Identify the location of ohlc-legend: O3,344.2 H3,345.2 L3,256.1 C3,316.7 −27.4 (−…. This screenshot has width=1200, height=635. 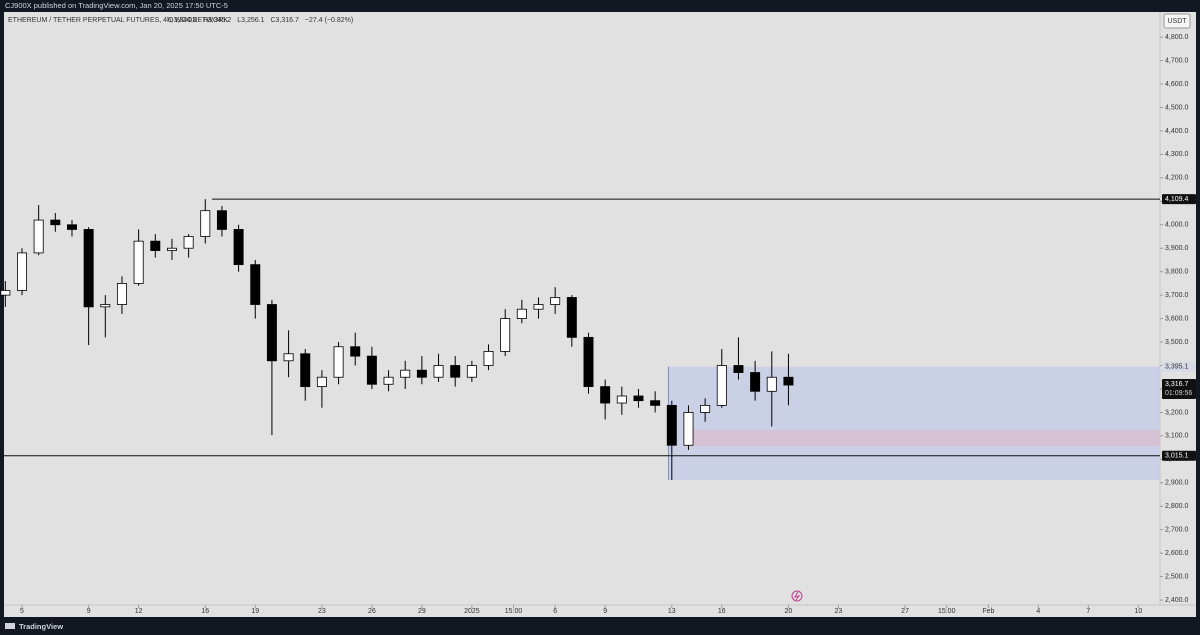
(260, 20).